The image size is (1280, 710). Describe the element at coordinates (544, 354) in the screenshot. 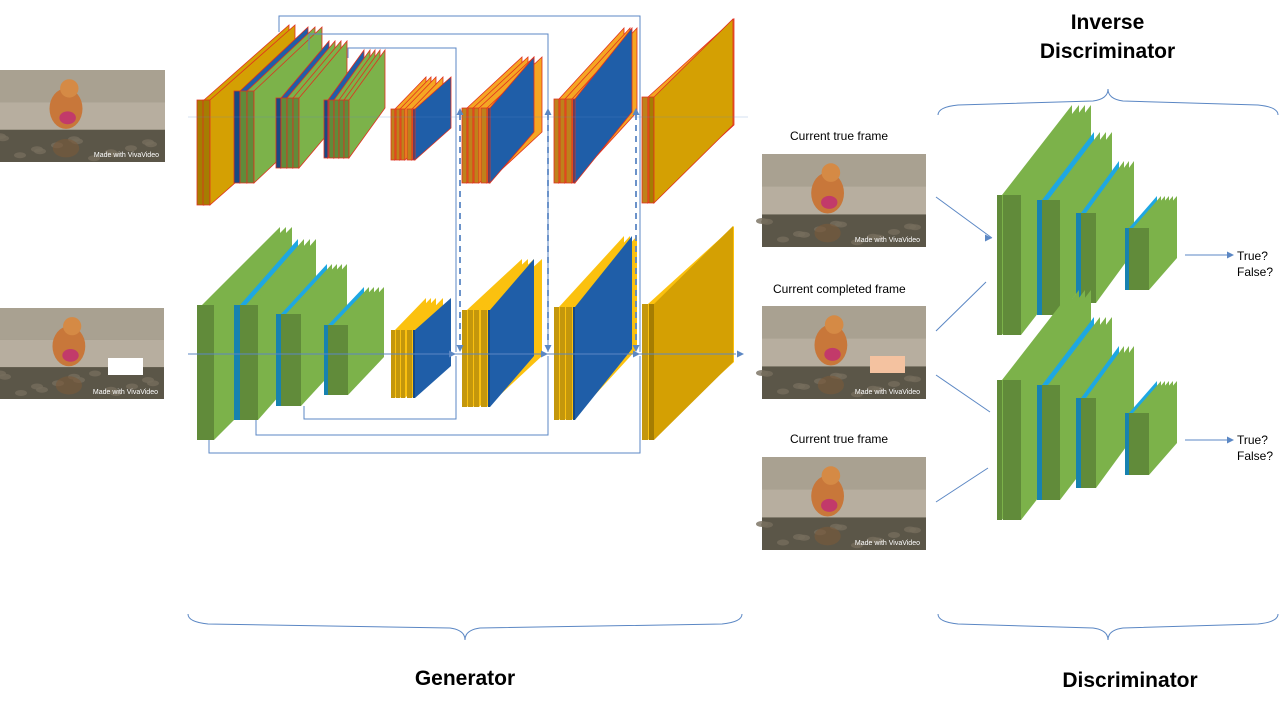

I see `skip-arrowhead-middle` at that location.